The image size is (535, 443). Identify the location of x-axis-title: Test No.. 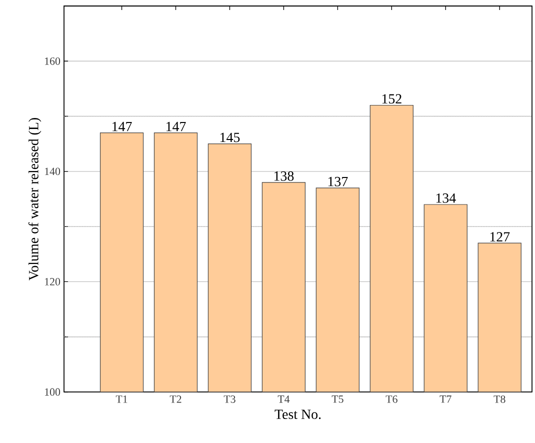
(297, 415).